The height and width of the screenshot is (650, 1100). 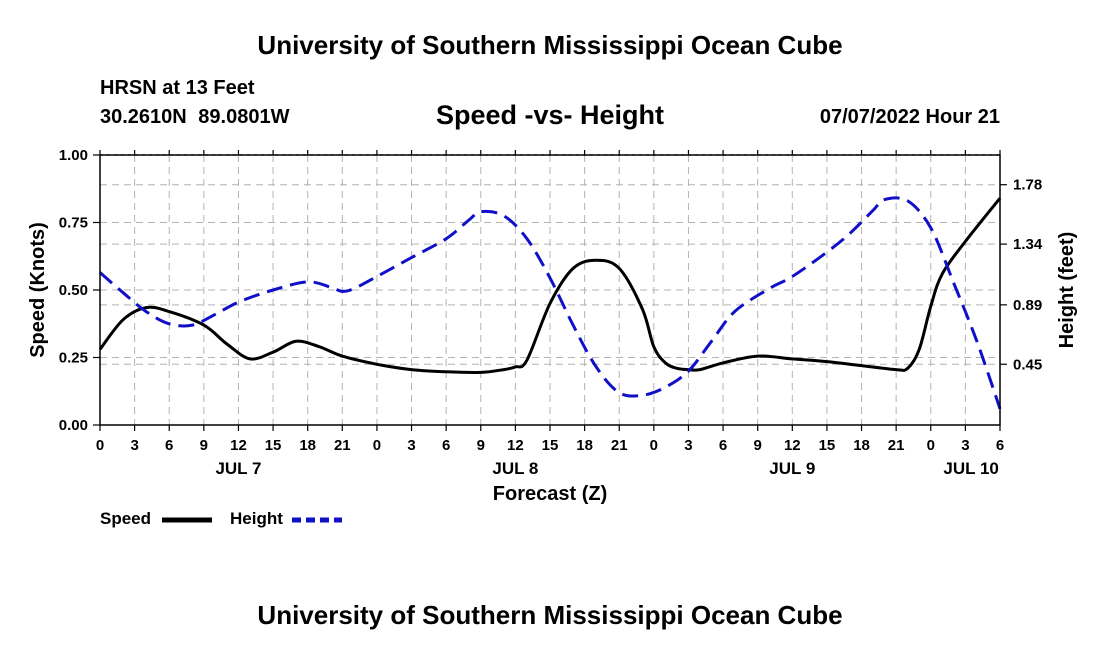 I want to click on y-left-tick-label: 0.25, so click(x=73, y=358).